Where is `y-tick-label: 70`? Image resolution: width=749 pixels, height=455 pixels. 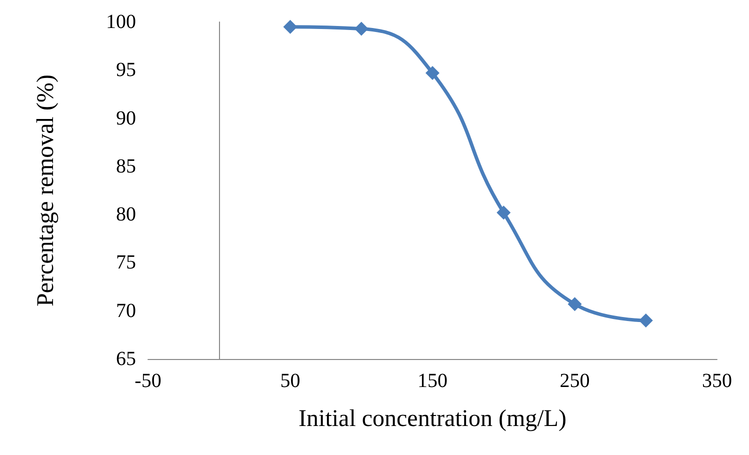
y-tick-label: 70 is located at coordinates (126, 311).